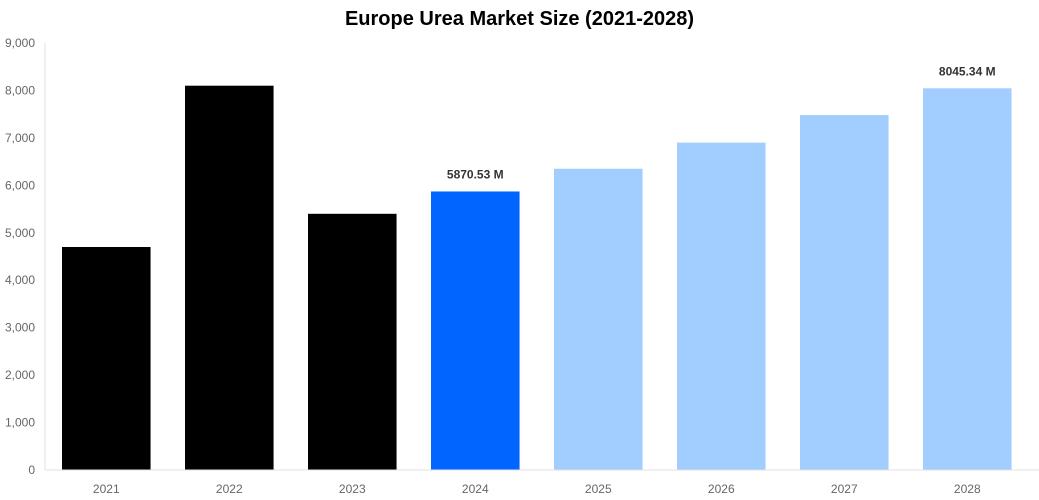 The width and height of the screenshot is (1039, 500). What do you see at coordinates (967, 279) in the screenshot?
I see `bar-2028` at bounding box center [967, 279].